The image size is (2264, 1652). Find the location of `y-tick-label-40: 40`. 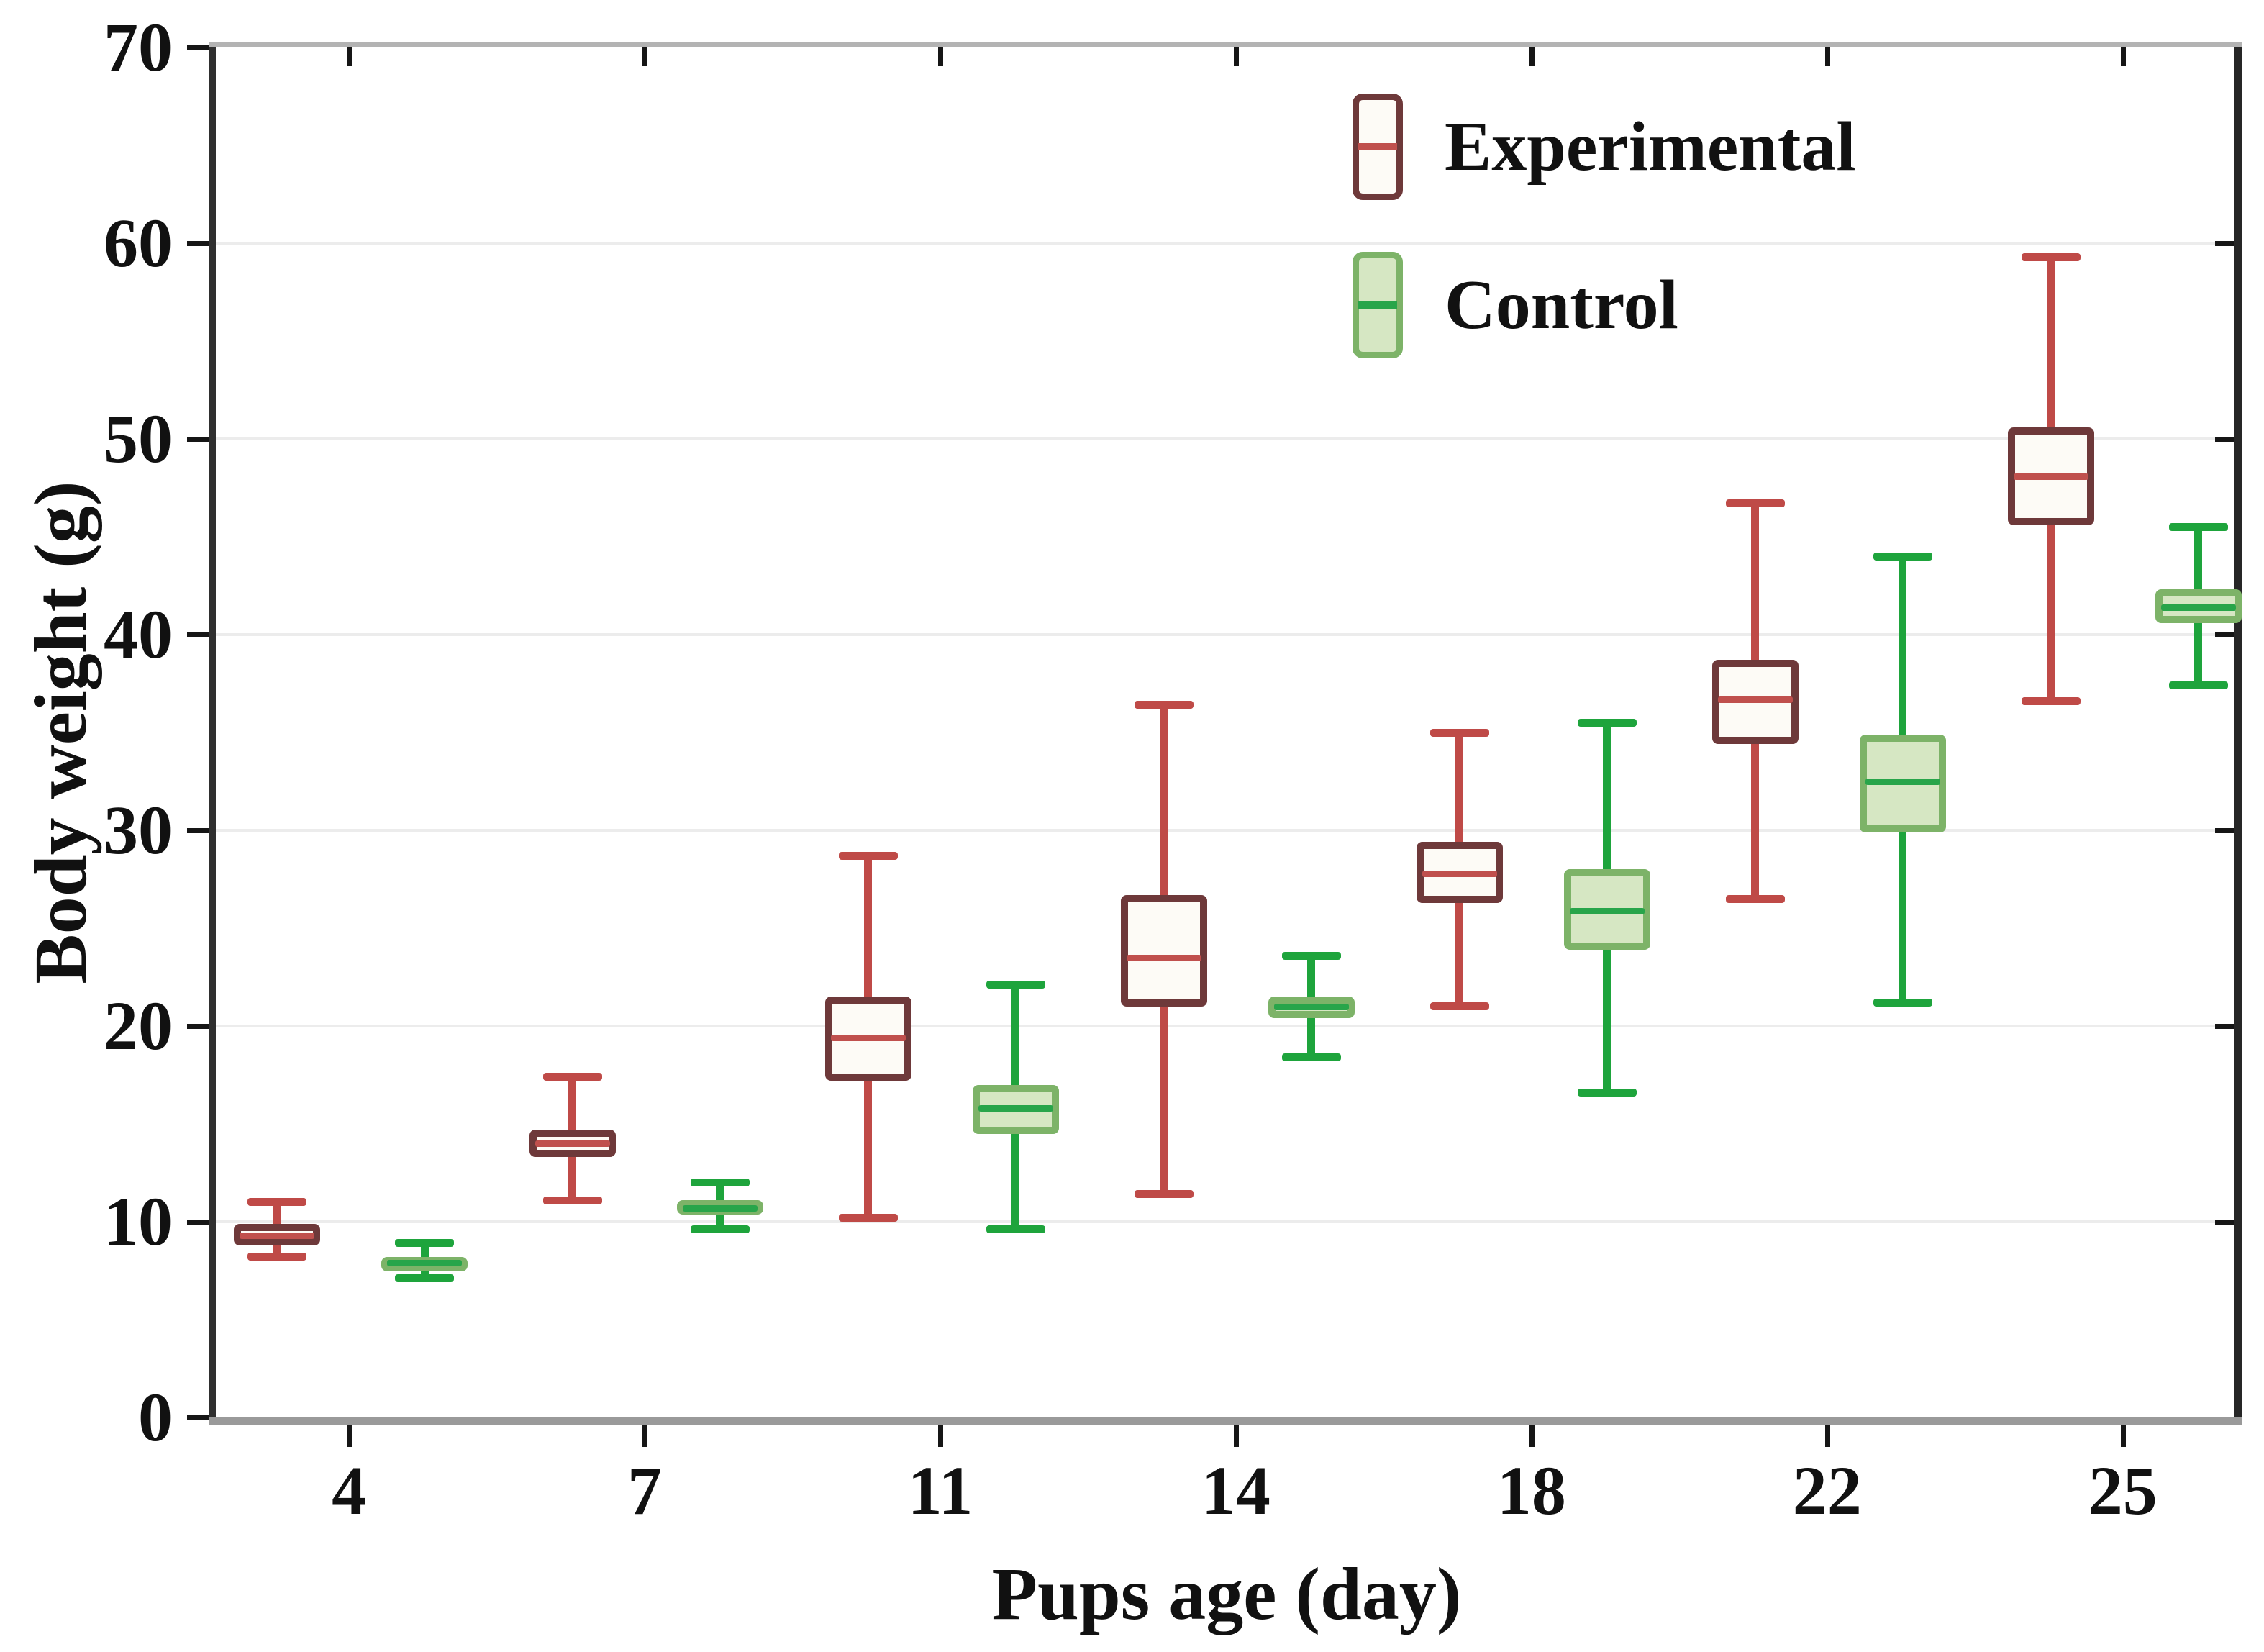

y-tick-label-40: 40 is located at coordinates (139, 634).